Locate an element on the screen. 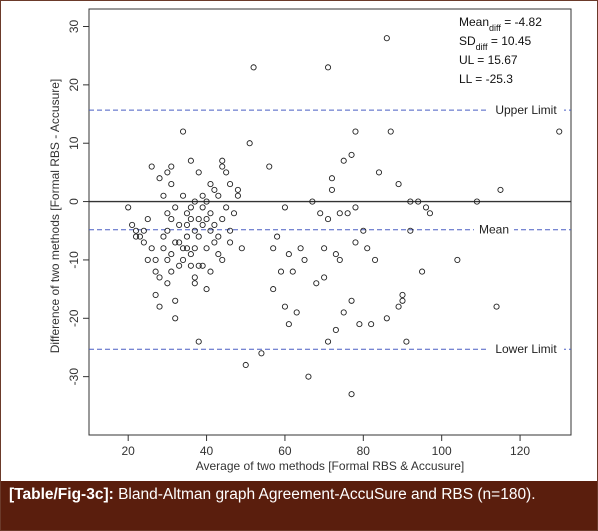 The width and height of the screenshot is (598, 531). x-tick-label: 80 is located at coordinates (364, 451).